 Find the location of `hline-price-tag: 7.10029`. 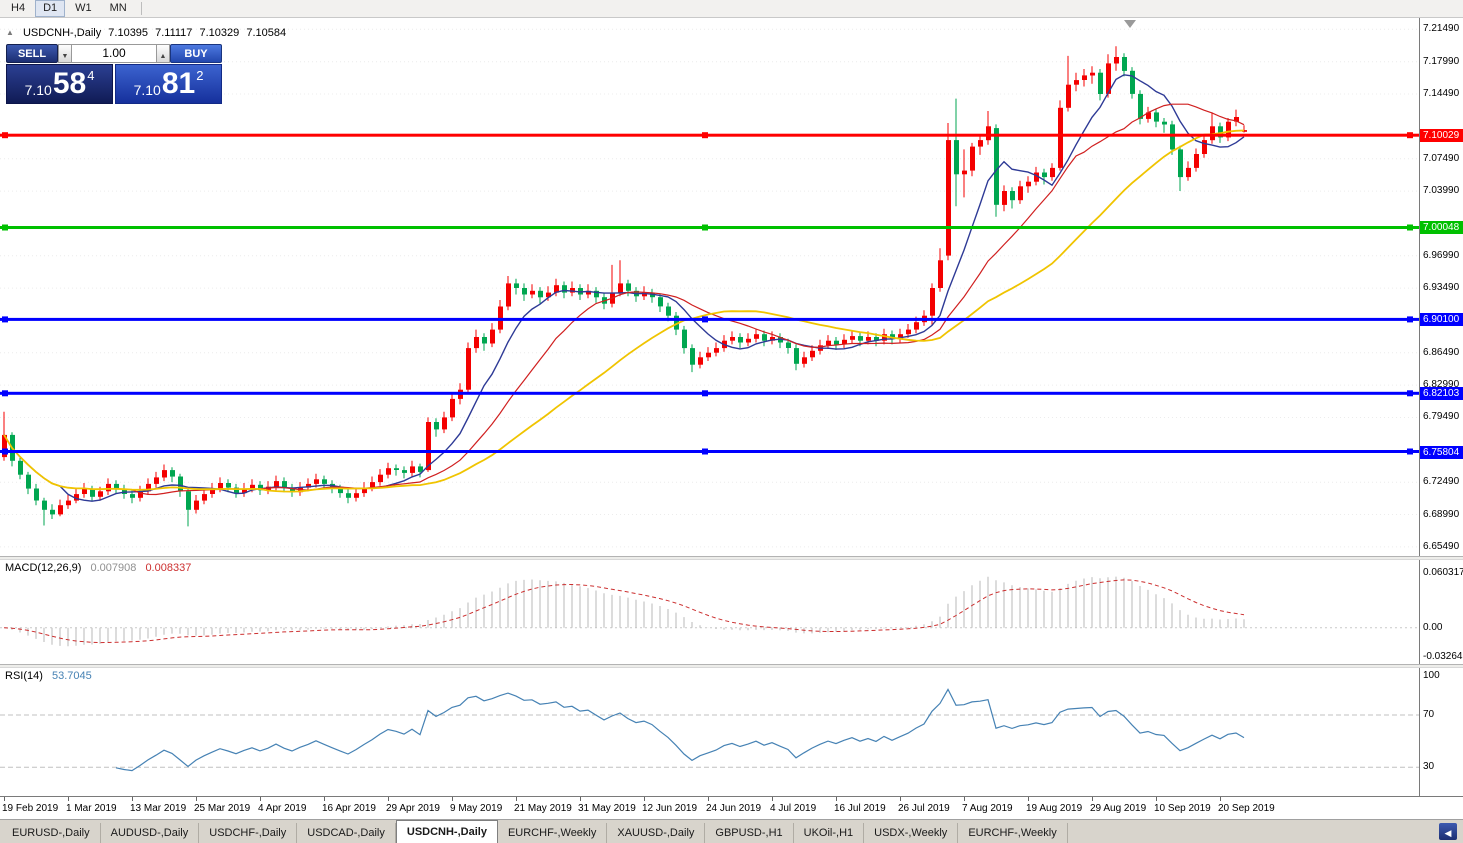

hline-price-tag: 7.10029 is located at coordinates (1441, 135).